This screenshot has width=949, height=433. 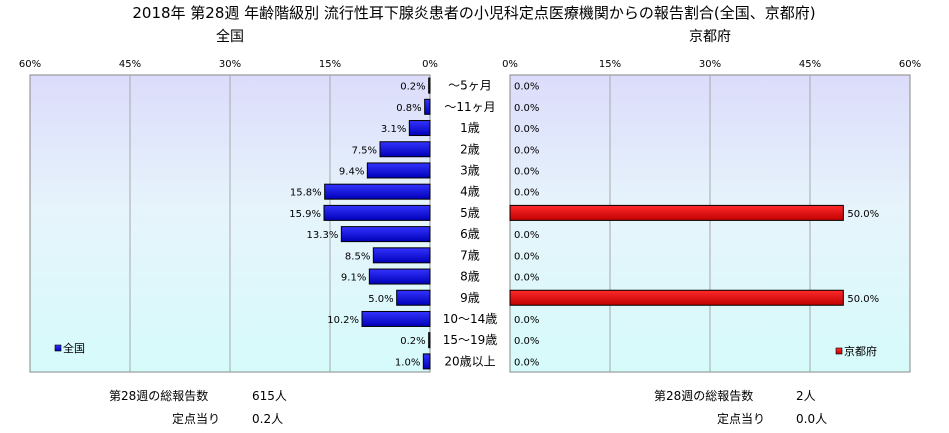 I want to click on legend-label-left: 全国, so click(x=74, y=348).